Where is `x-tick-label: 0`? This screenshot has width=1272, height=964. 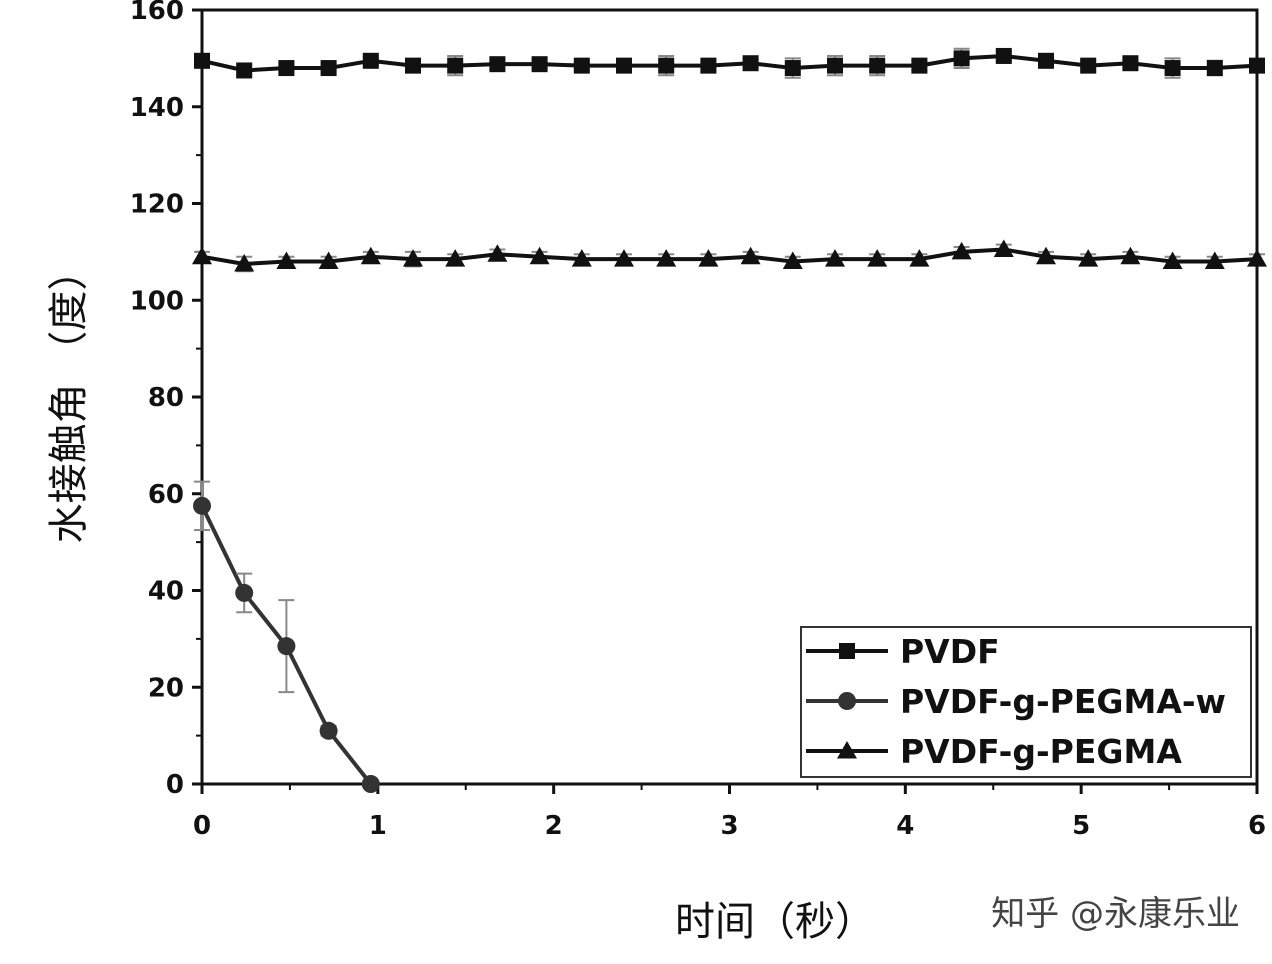
x-tick-label: 0 is located at coordinates (202, 826).